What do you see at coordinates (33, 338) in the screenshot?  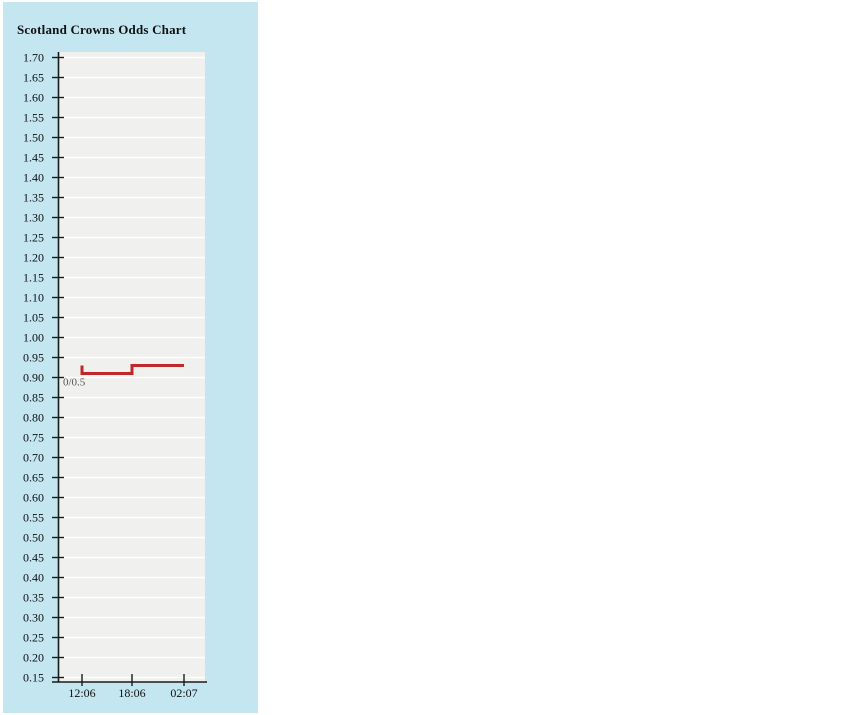 I see `y-tick-label: 1.00` at bounding box center [33, 338].